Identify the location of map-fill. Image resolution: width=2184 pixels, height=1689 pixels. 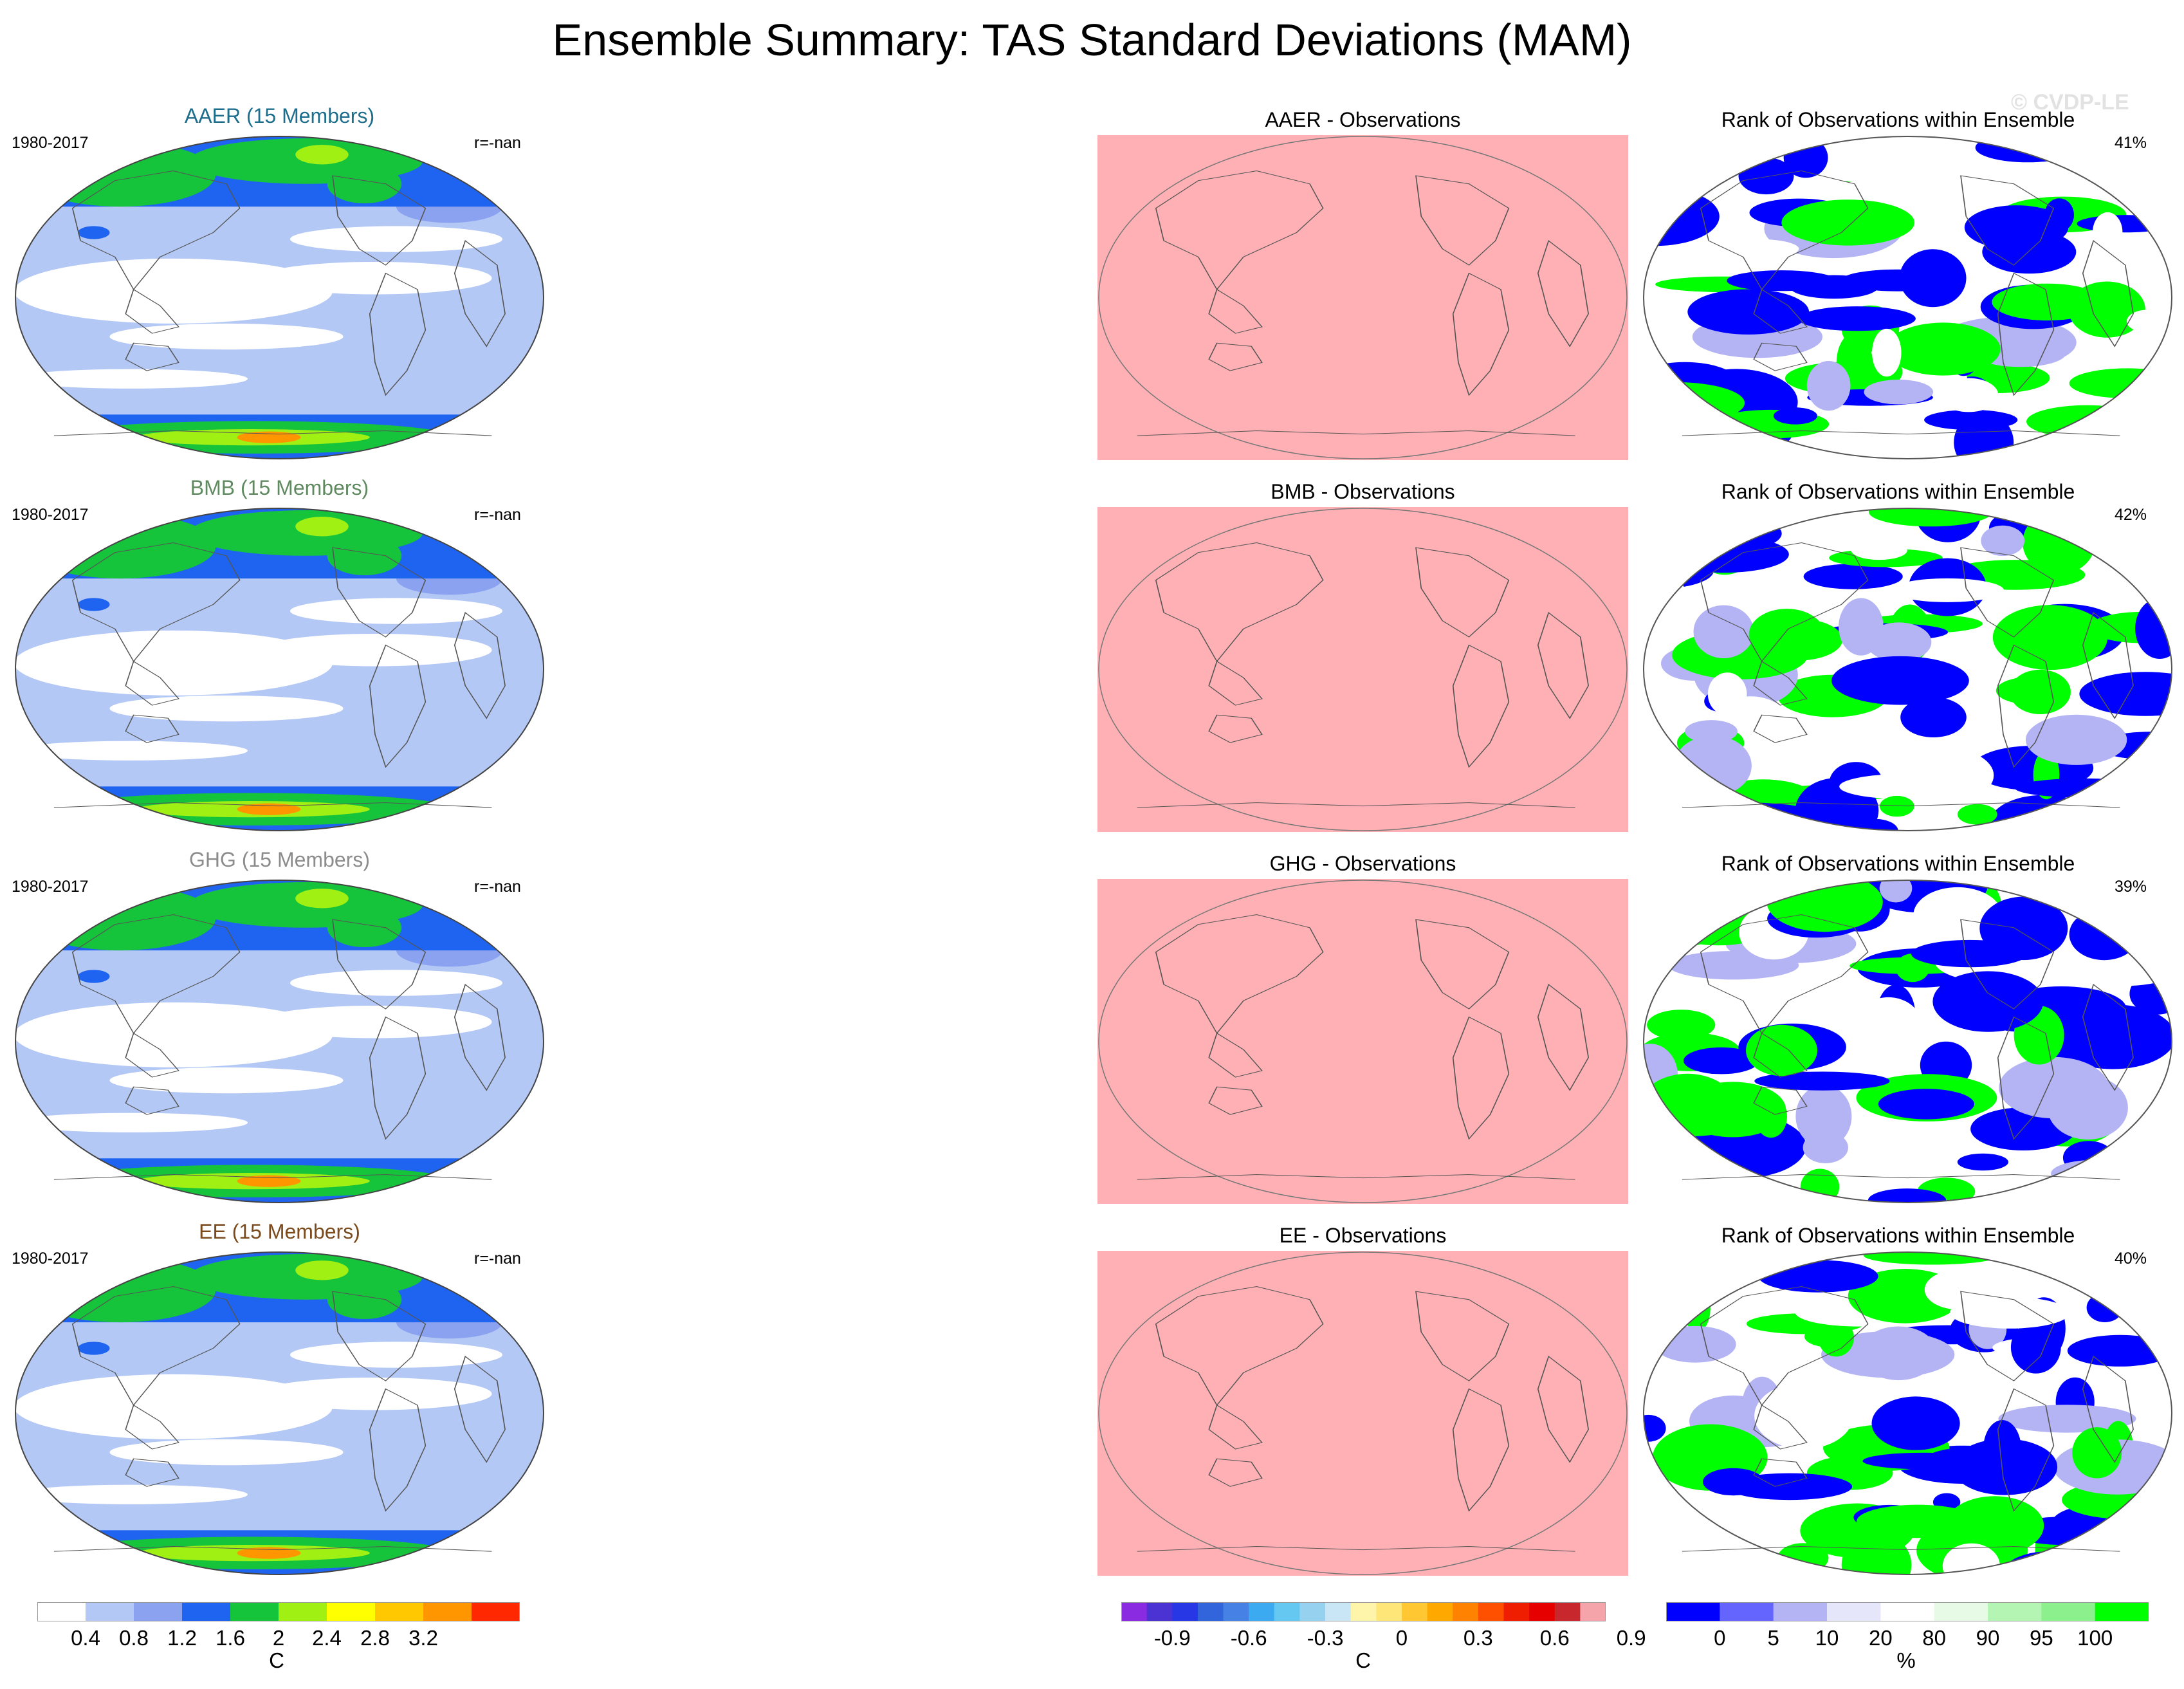
(1363, 1414).